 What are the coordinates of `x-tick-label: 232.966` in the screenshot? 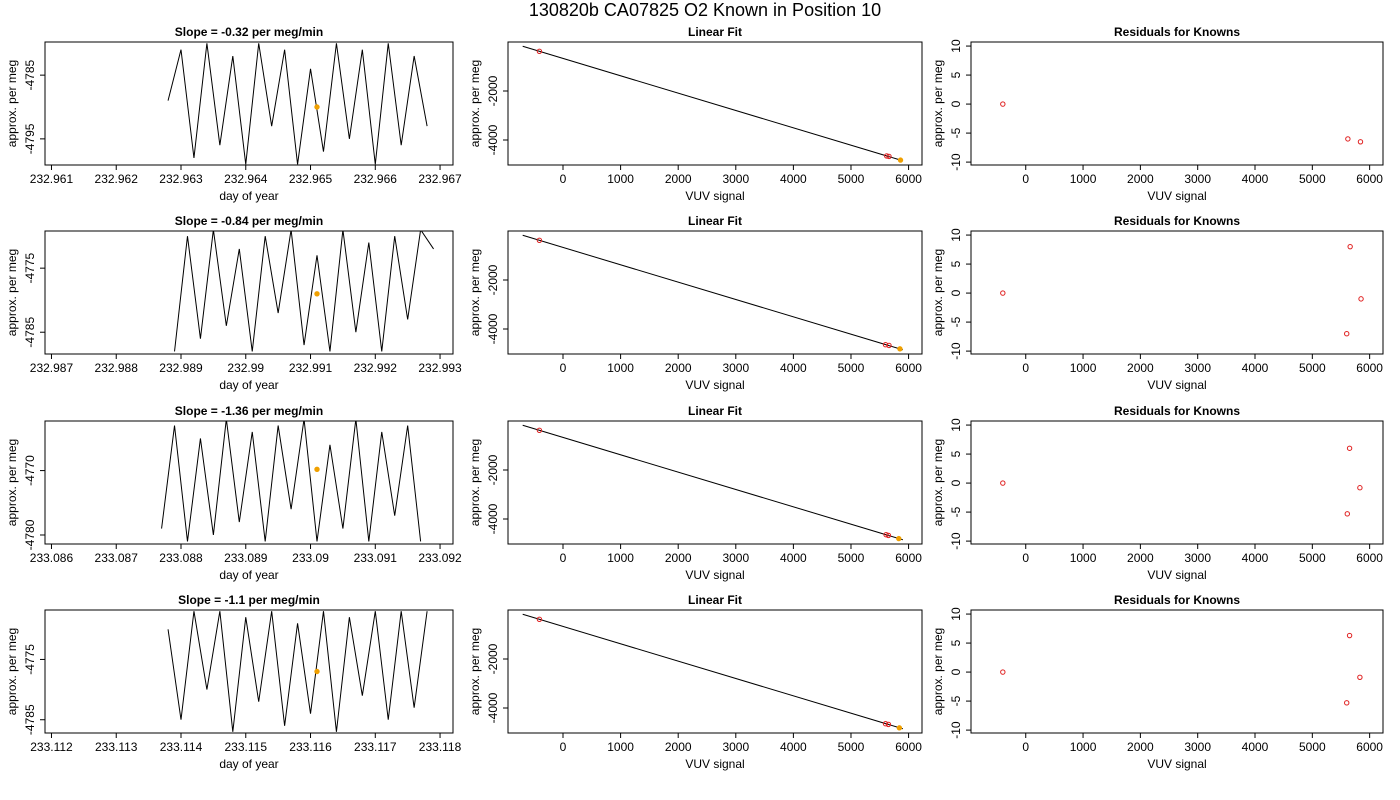 It's located at (376, 179).